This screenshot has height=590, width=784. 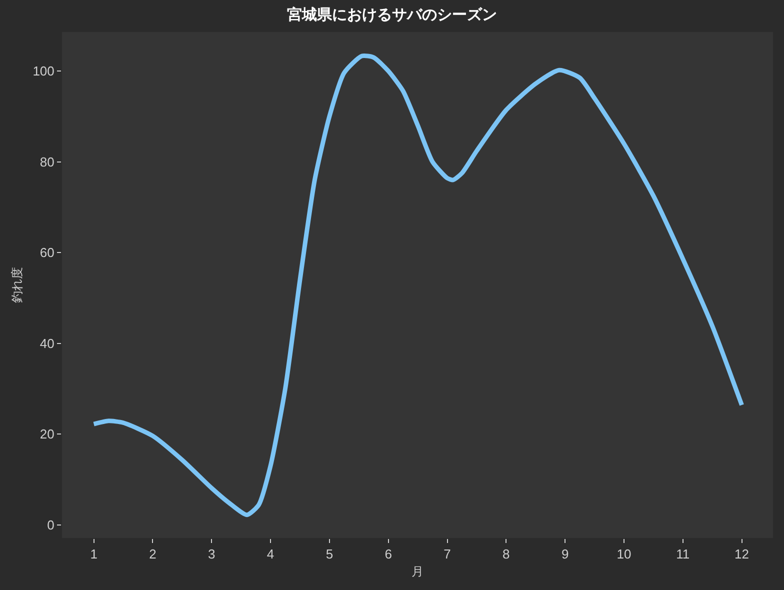 I want to click on y-tick-label: 0, so click(x=50, y=524).